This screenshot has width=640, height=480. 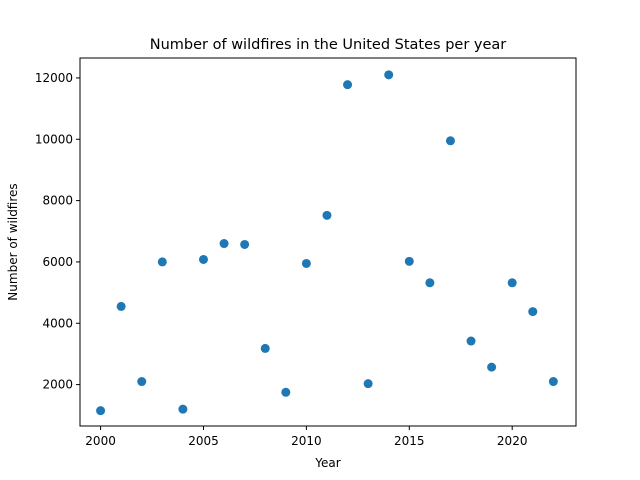 What do you see at coordinates (553, 382) in the screenshot?
I see `data-point-2022` at bounding box center [553, 382].